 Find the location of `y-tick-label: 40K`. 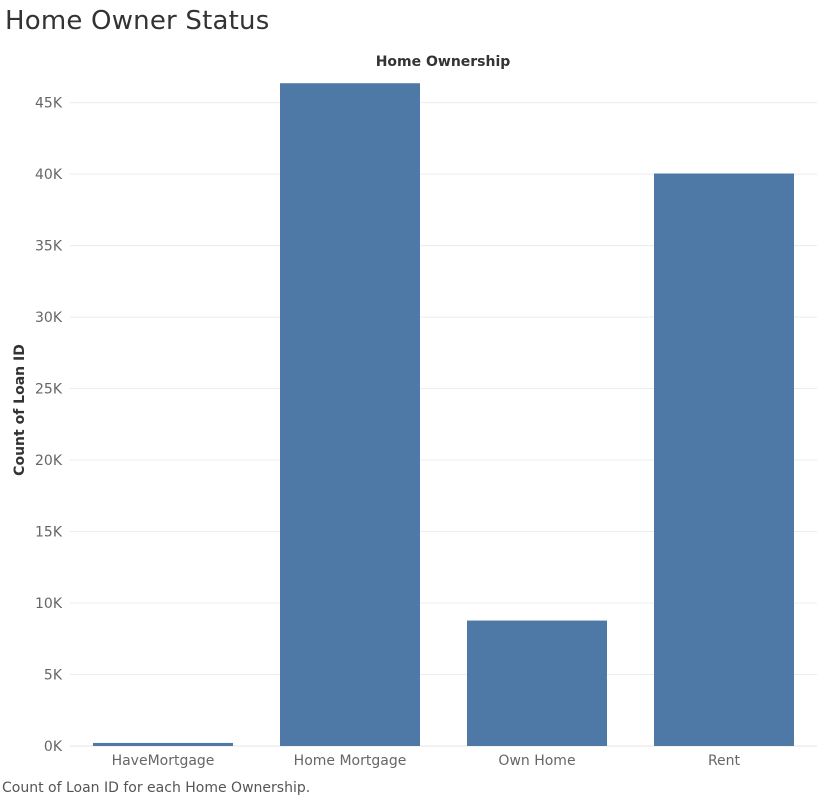

y-tick-label: 40K is located at coordinates (49, 175).